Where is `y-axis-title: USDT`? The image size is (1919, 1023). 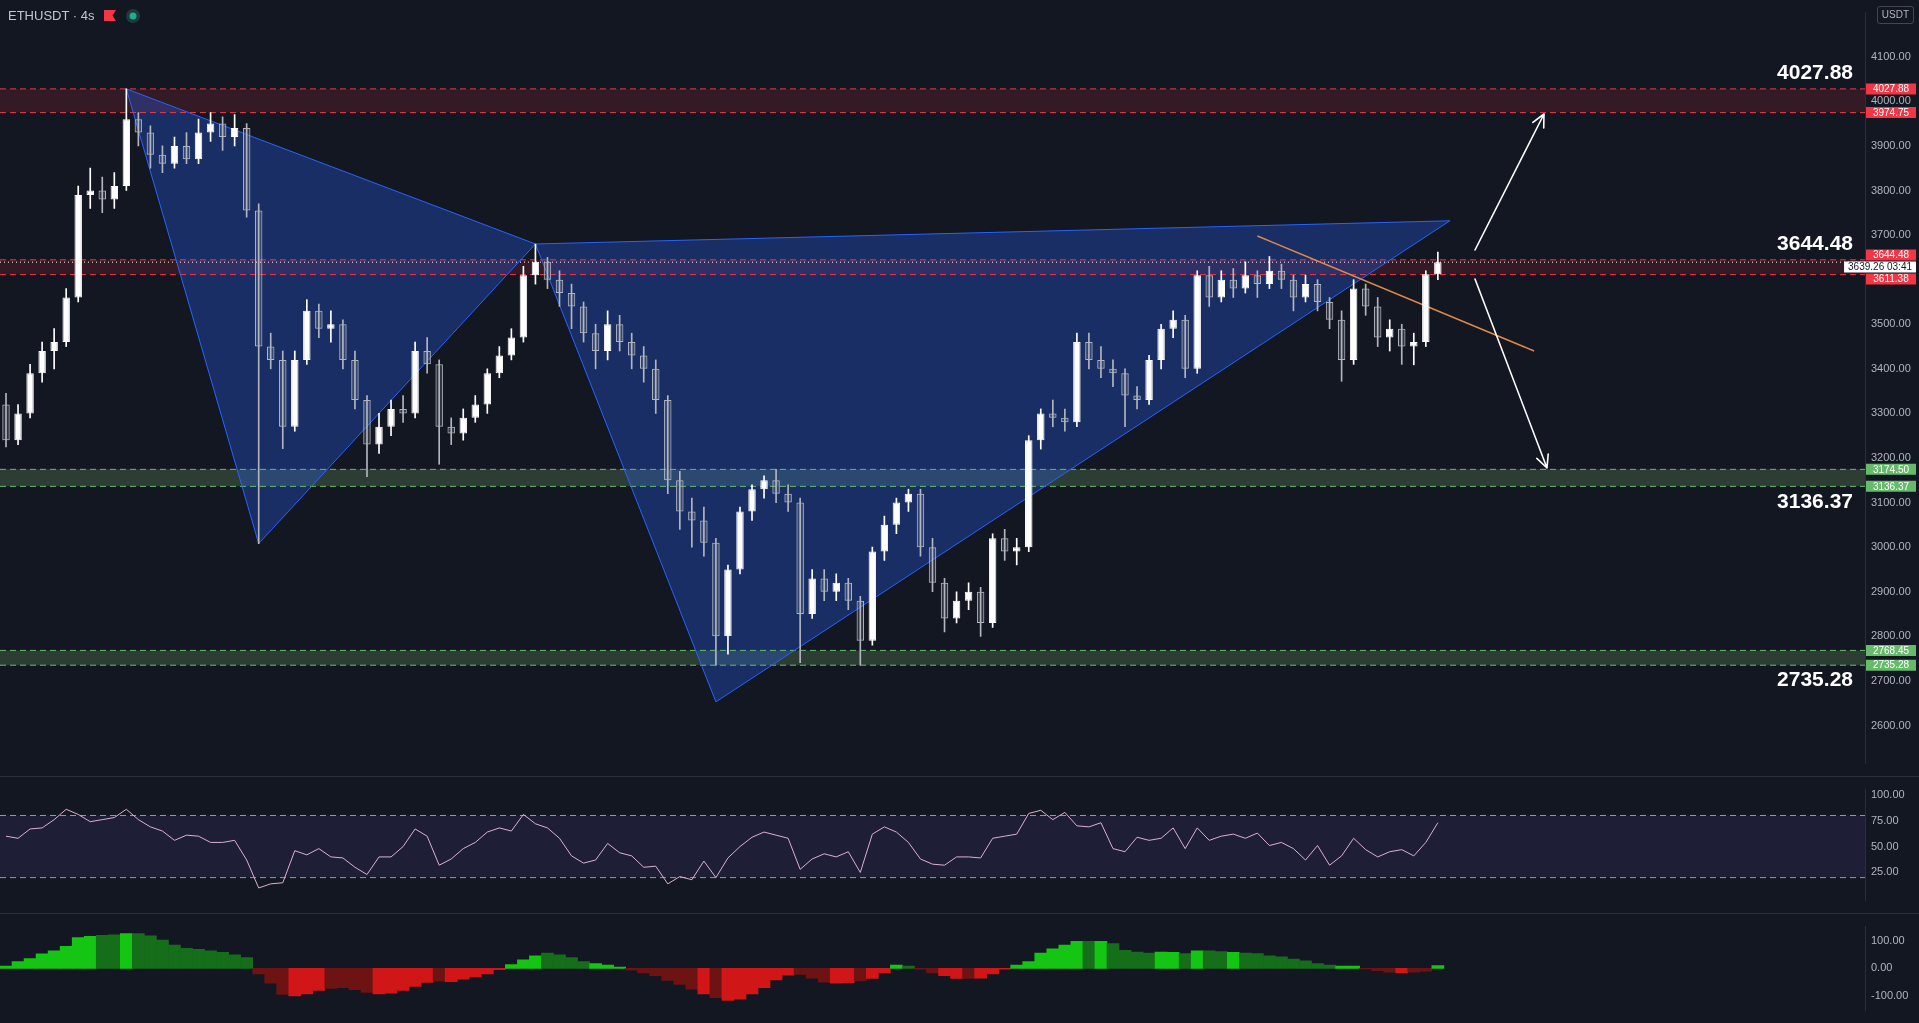 y-axis-title: USDT is located at coordinates (1895, 15).